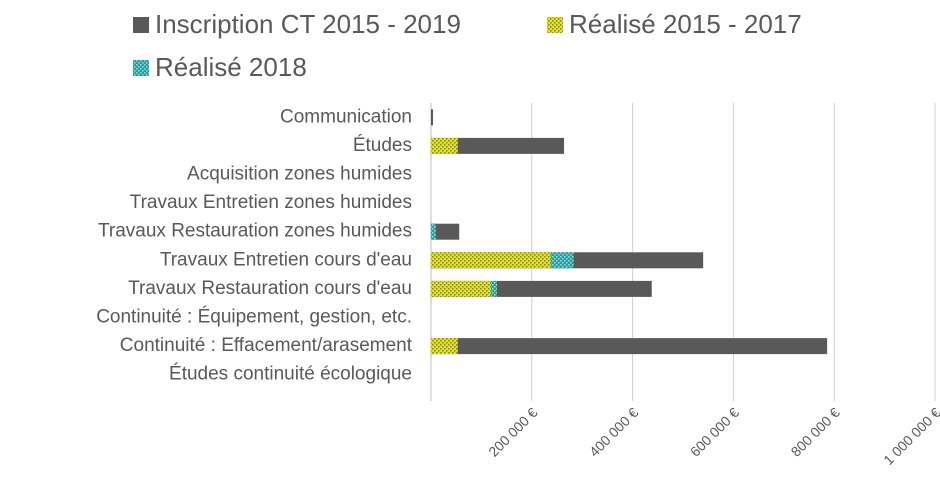 This screenshot has height=486, width=940. Describe the element at coordinates (254, 317) in the screenshot. I see `category-label: Continuité : Équipement, gestion, etc.` at that location.